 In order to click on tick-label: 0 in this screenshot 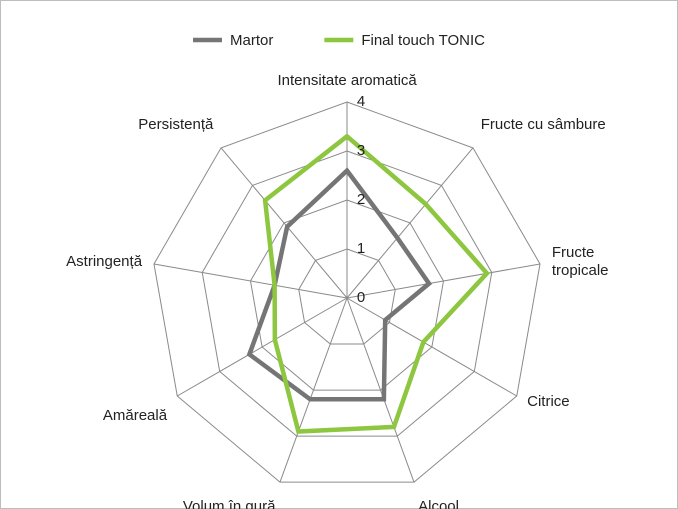, I will do `click(361, 297)`.